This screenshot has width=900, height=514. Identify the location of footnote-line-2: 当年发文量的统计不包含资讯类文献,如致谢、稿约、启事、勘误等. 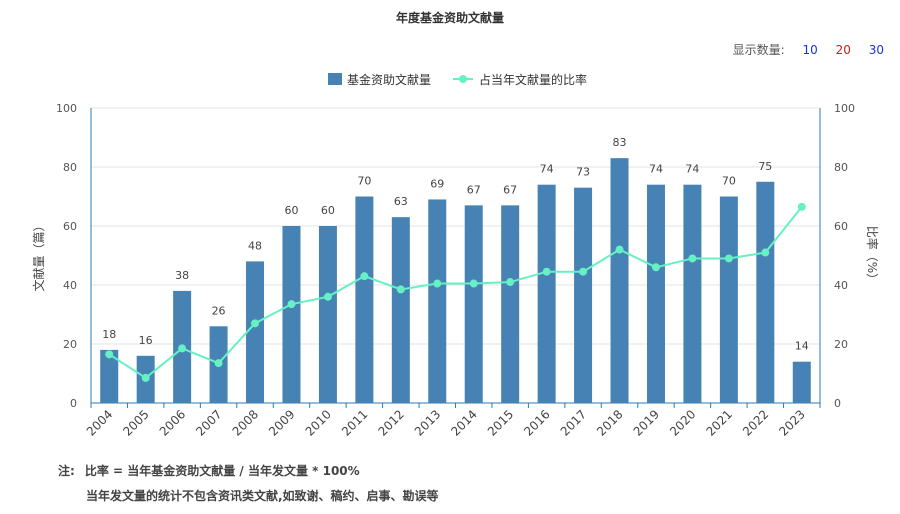
(262, 496).